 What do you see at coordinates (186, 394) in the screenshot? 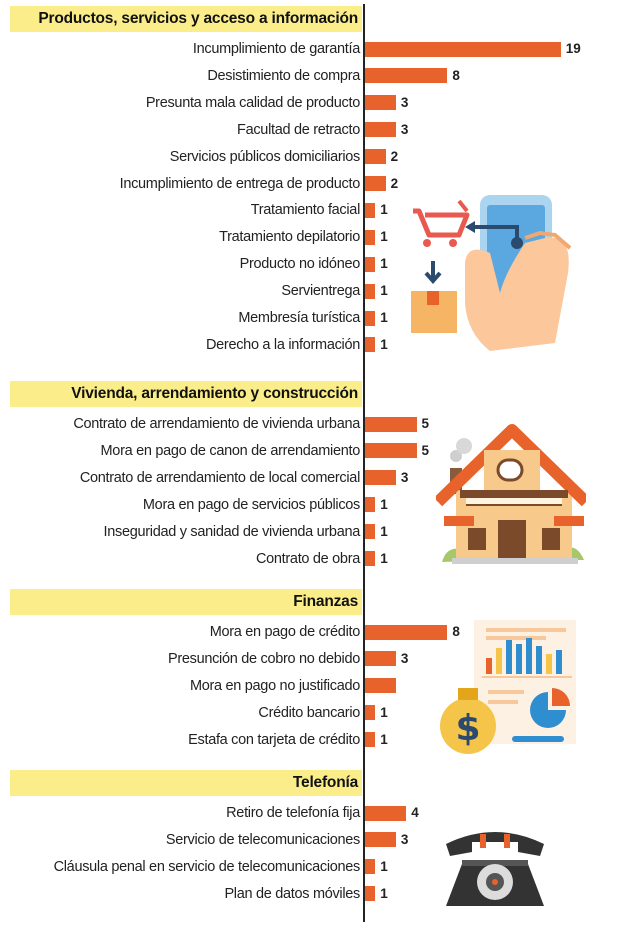
I see `section-header: Vivienda, arrendamiento y construcción` at bounding box center [186, 394].